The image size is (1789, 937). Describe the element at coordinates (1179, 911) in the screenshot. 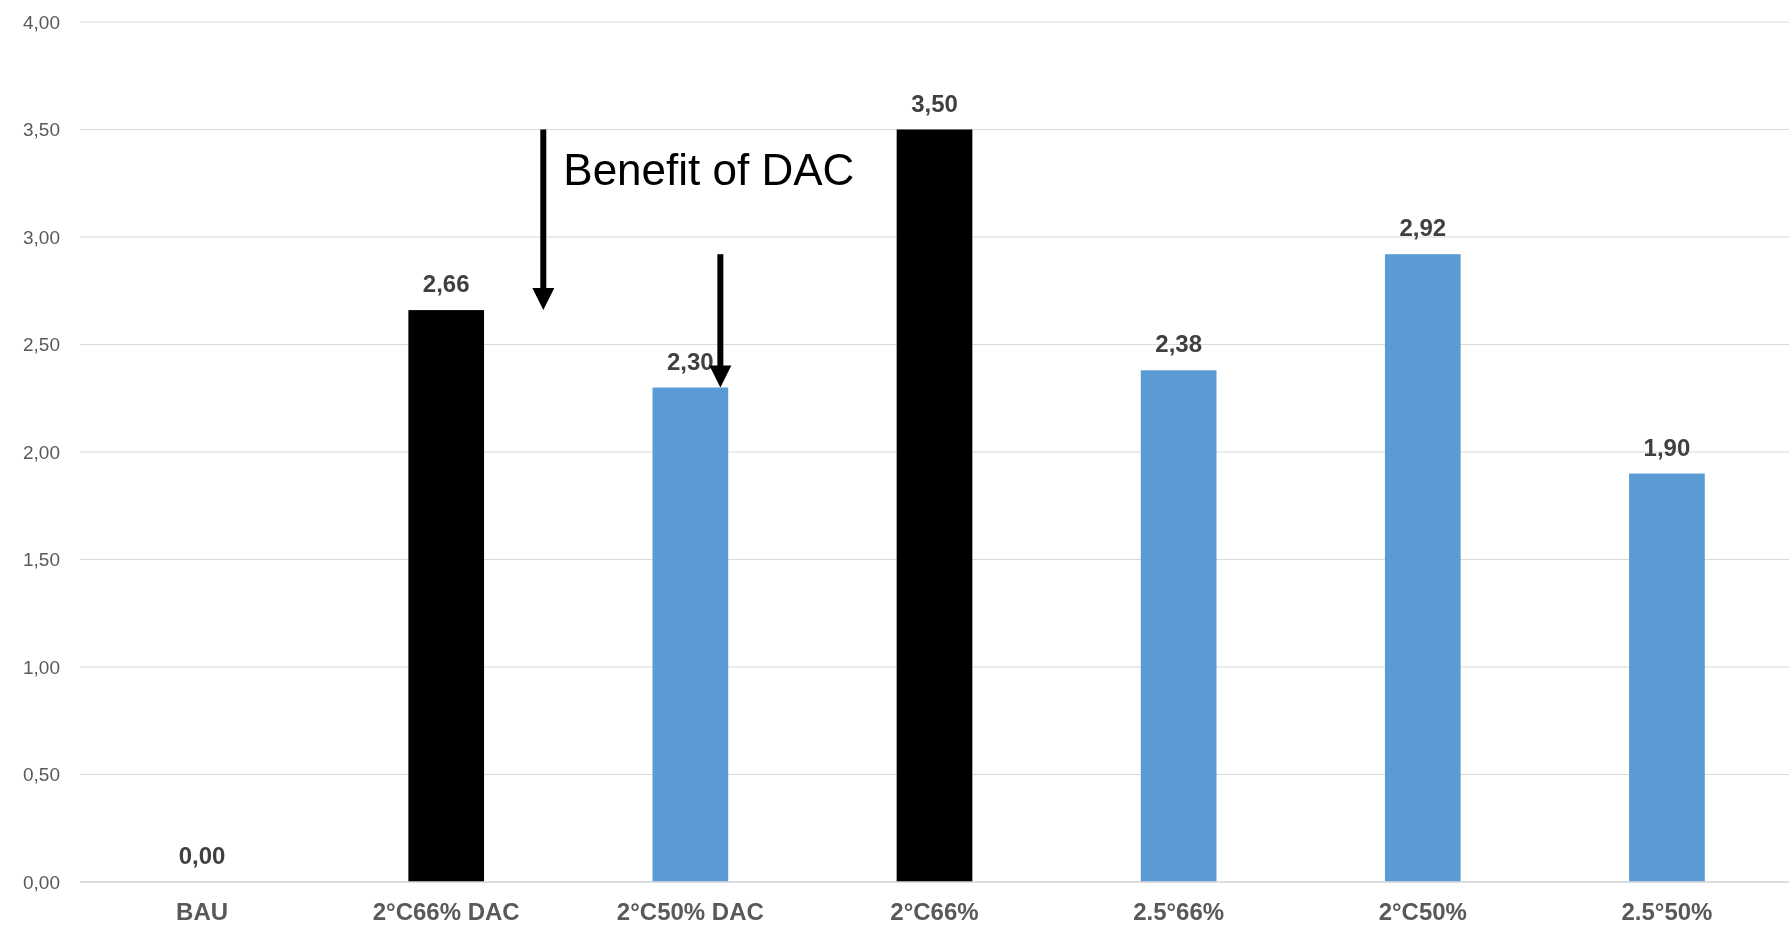

I see `x-tick-label: 2.5°66%` at that location.